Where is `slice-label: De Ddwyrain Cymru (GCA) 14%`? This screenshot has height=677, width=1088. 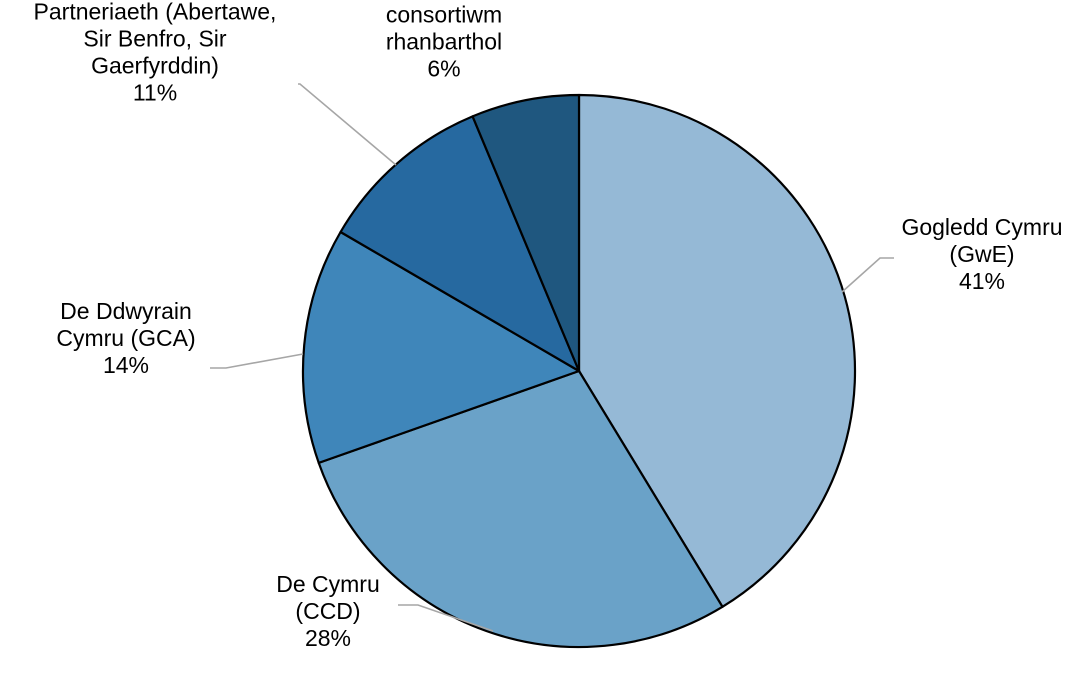 slice-label: De Ddwyrain Cymru (GCA) 14% is located at coordinates (125, 338).